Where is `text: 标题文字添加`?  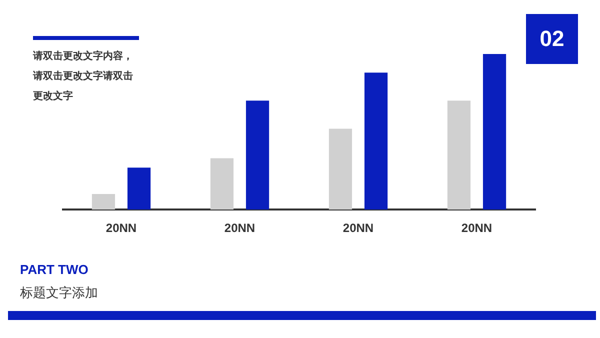 text: 标题文字添加 is located at coordinates (59, 293).